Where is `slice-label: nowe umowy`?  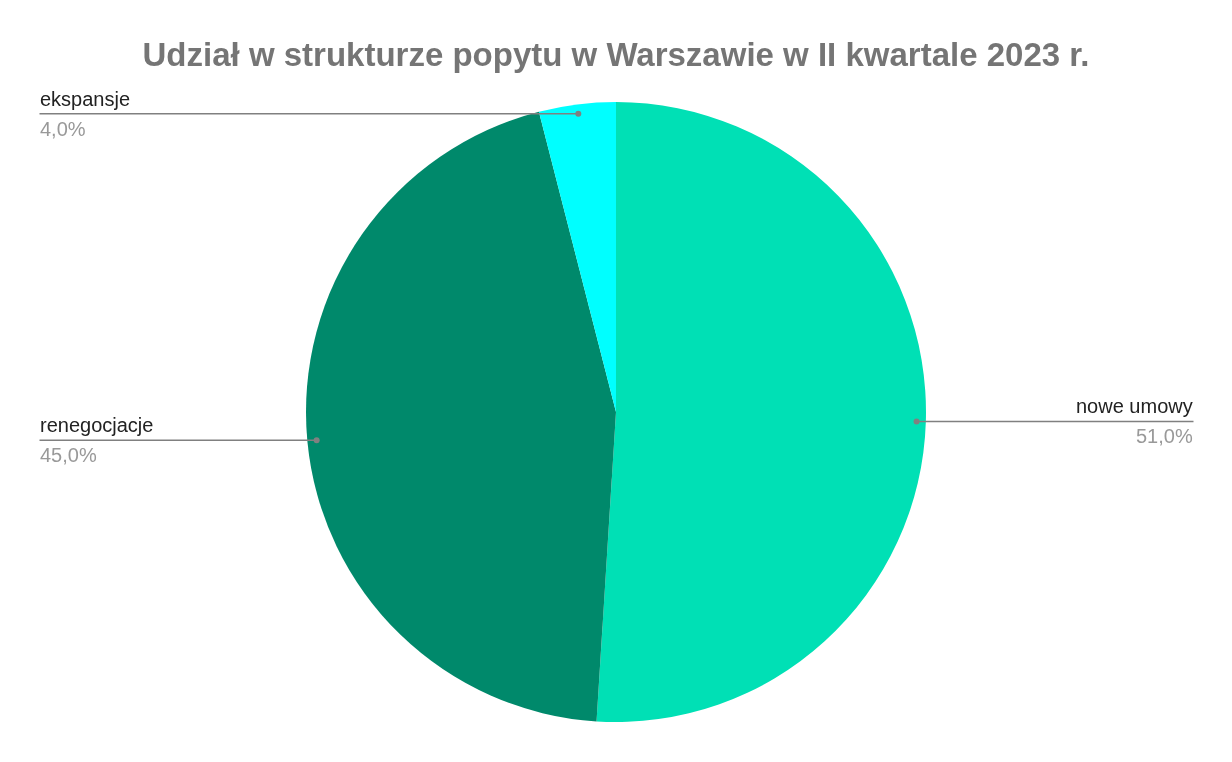
slice-label: nowe umowy is located at coordinates (1134, 406).